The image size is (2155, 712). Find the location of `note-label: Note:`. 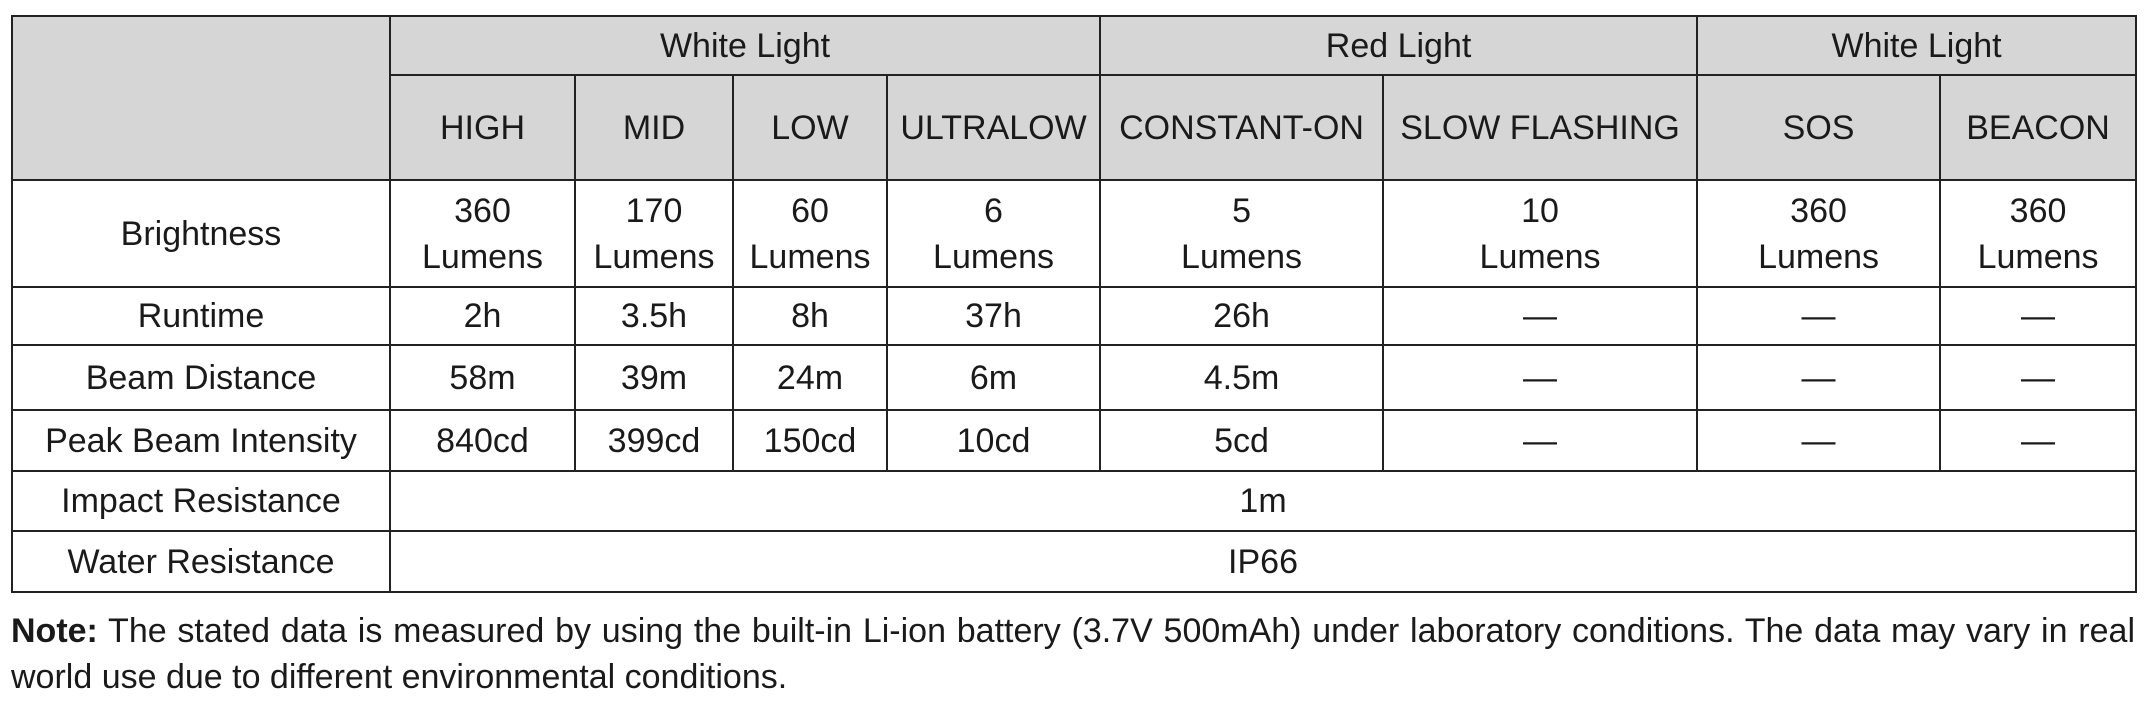

note-label: Note: is located at coordinates (54, 631).